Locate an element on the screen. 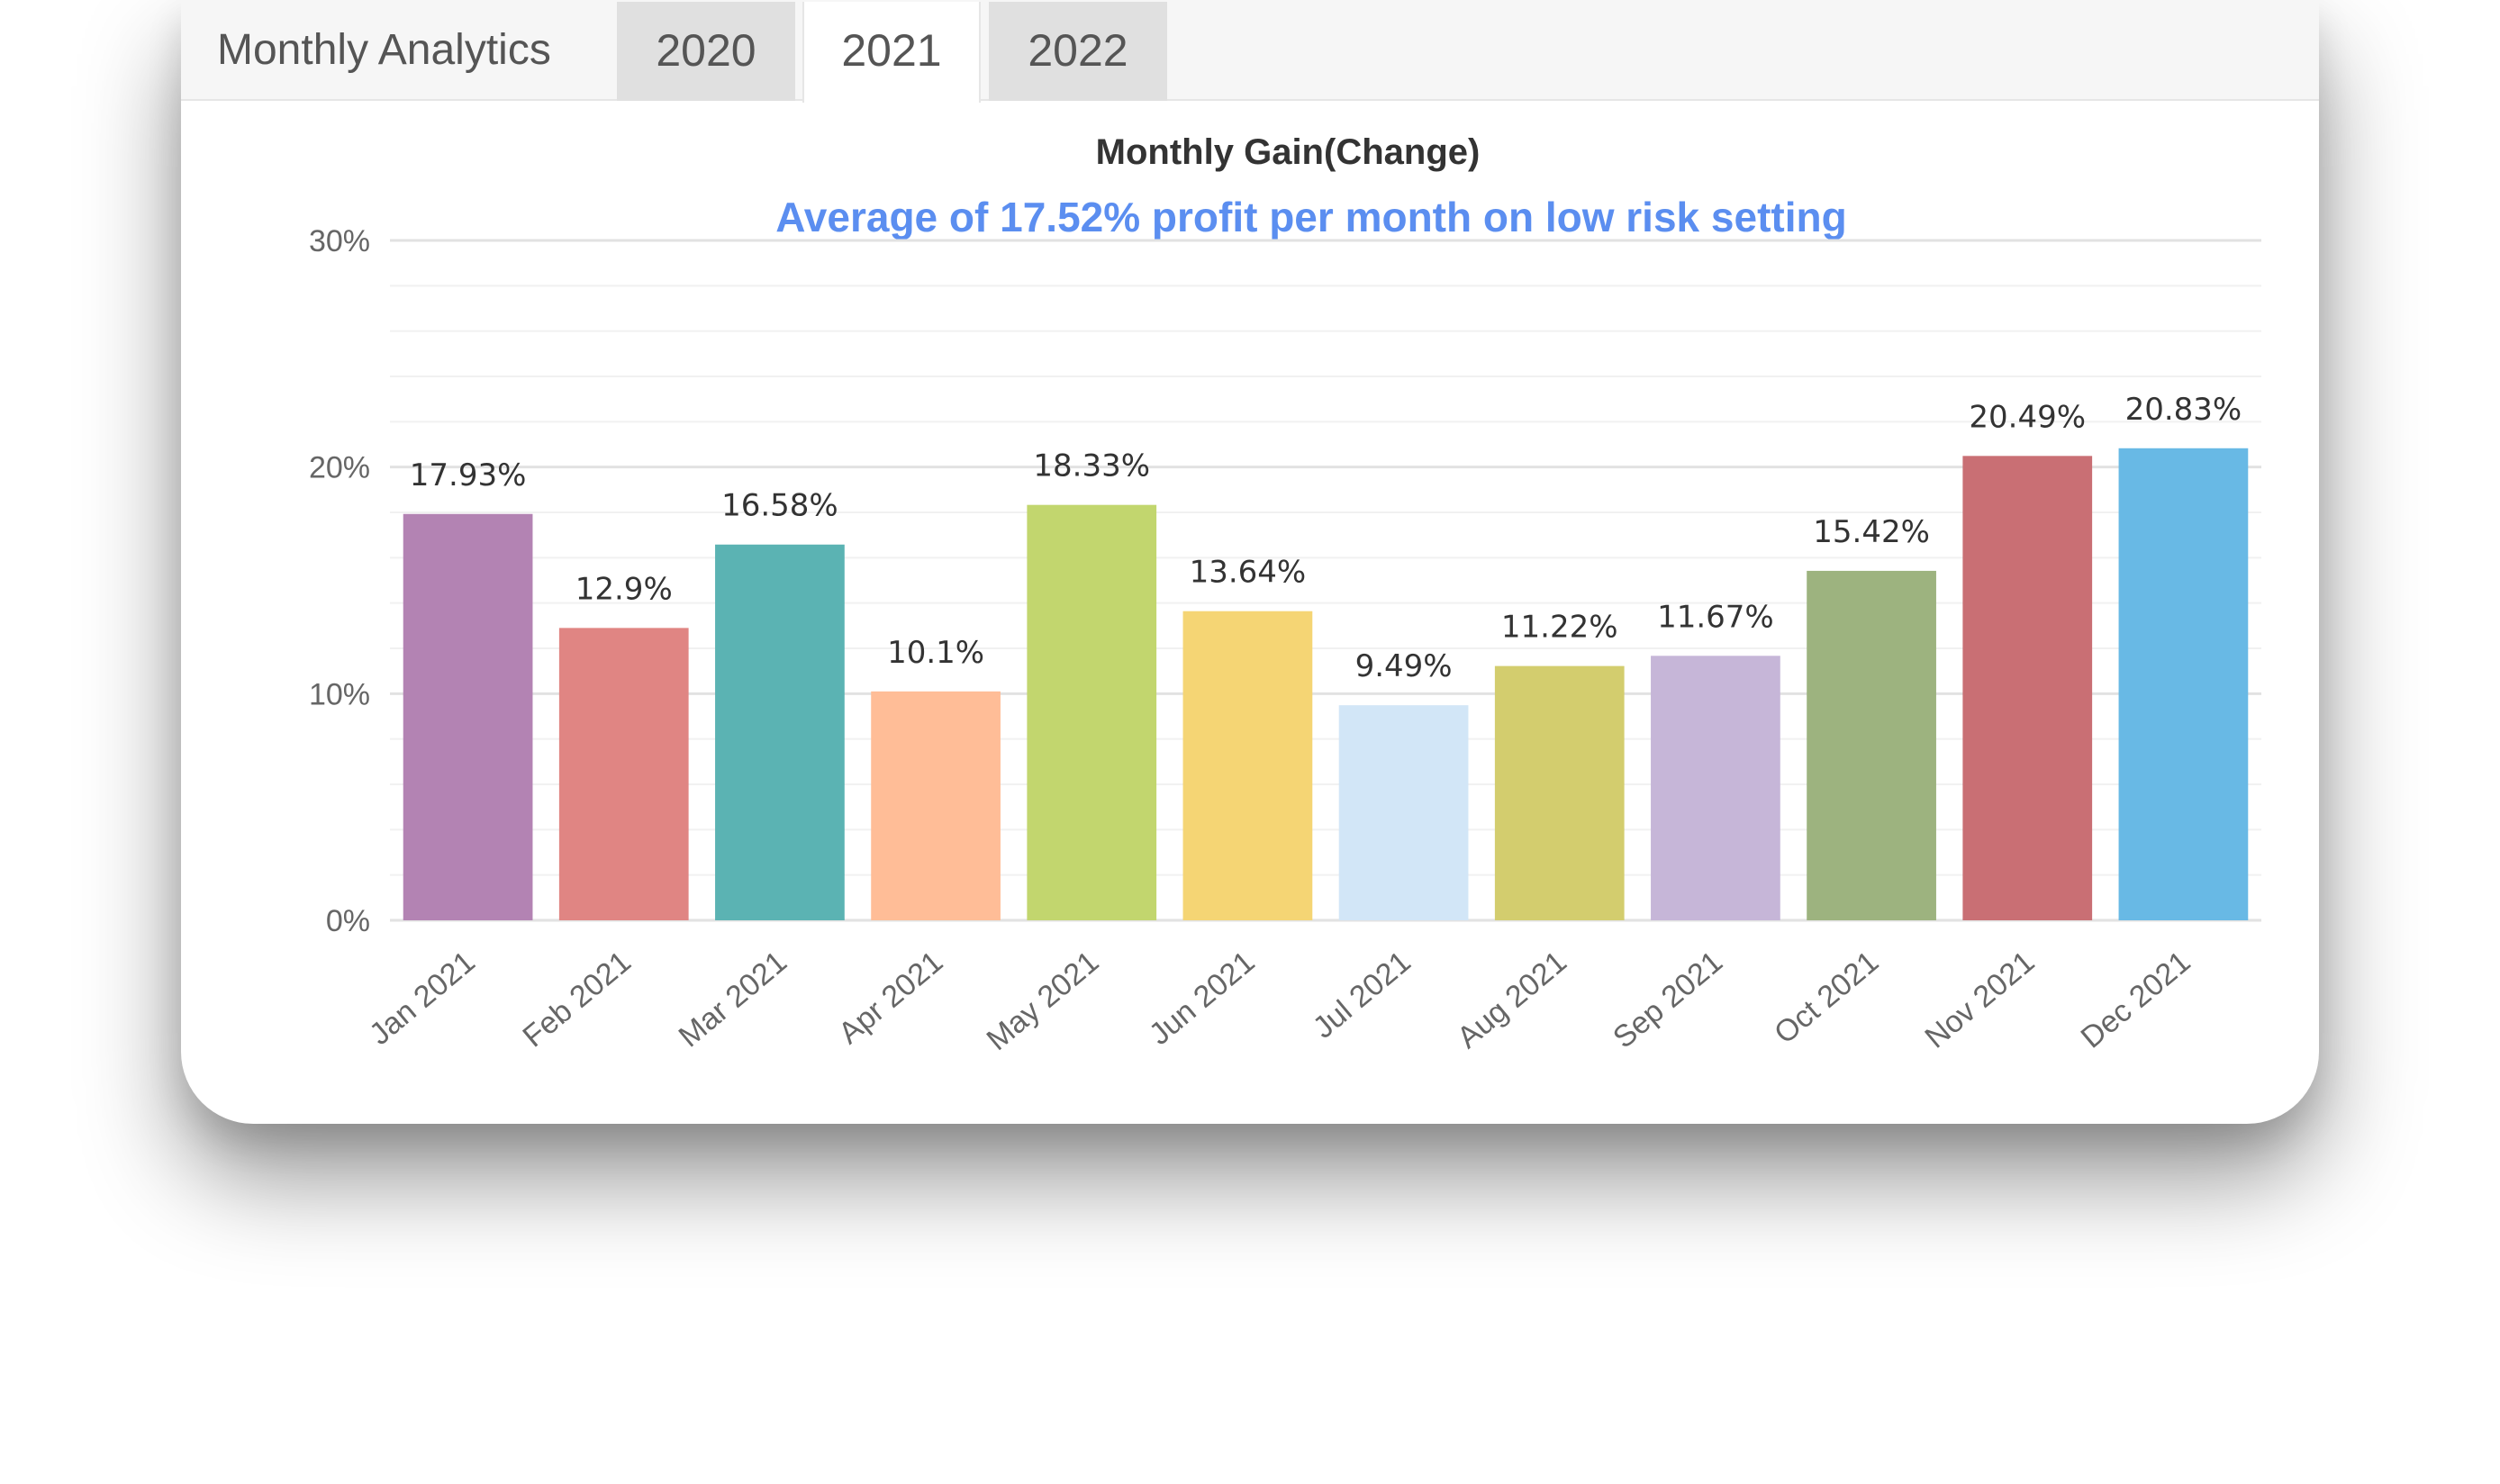 Image resolution: width=2500 pixels, height=1484 pixels. y-axis: 0% 10% 20% 30% is located at coordinates (340, 581).